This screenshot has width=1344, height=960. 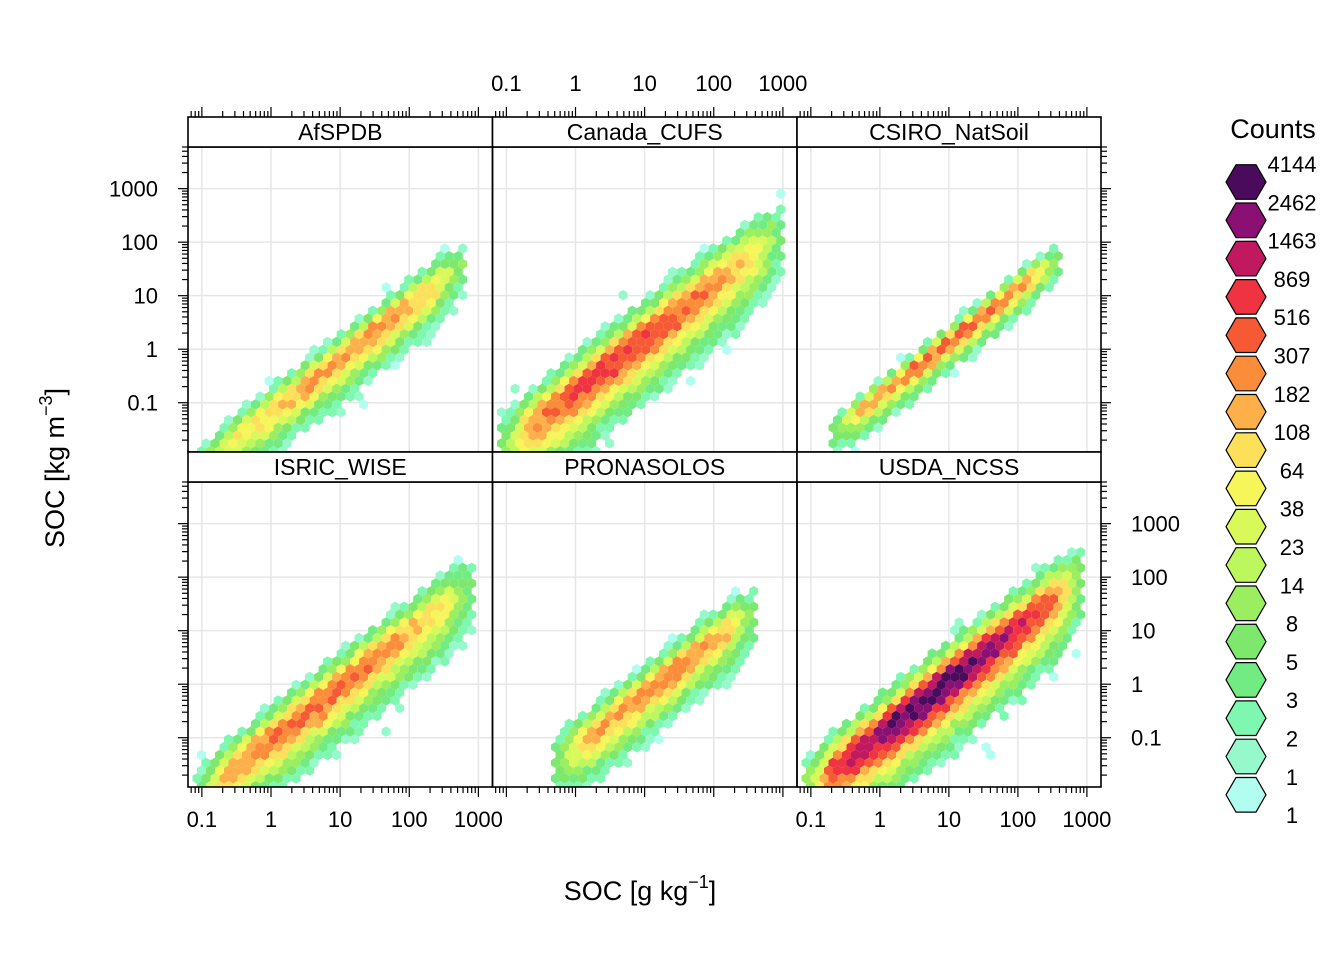 I want to click on legend-label: 38, so click(x=1292, y=509).